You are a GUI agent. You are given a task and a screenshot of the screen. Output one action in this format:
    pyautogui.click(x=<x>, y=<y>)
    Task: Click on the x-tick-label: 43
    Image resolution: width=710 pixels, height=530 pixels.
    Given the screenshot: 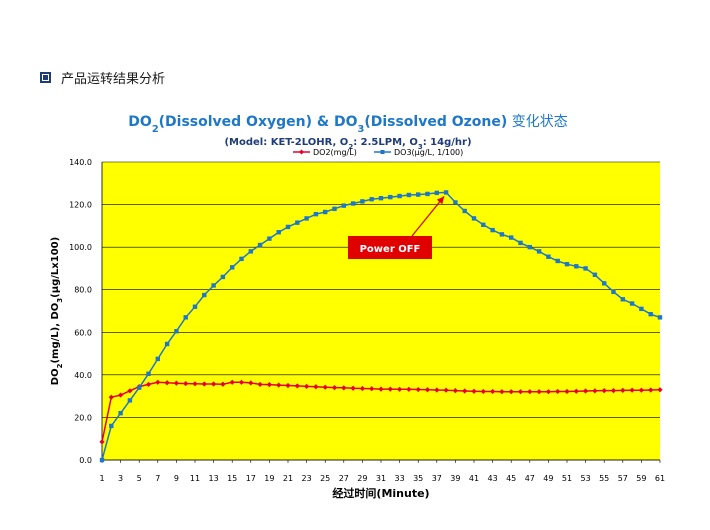 What is the action you would take?
    pyautogui.click(x=493, y=478)
    